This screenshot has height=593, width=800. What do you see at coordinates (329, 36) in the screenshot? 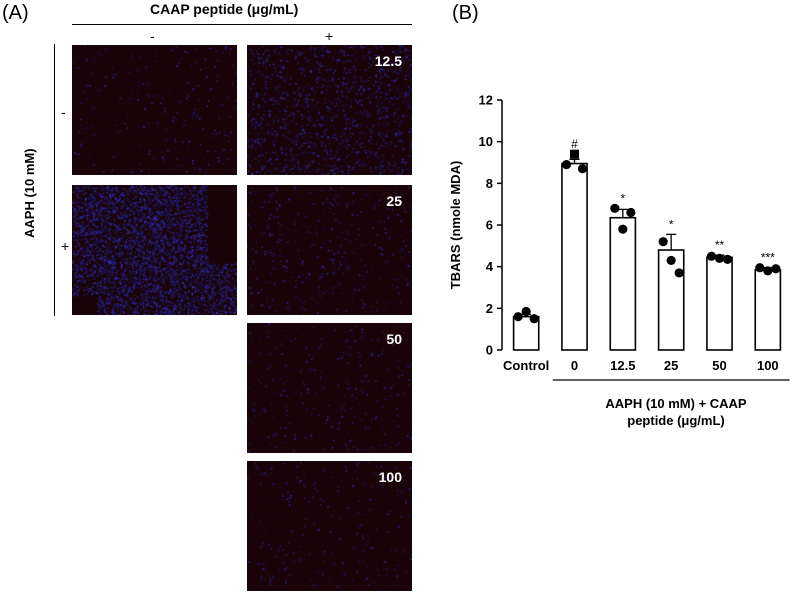
I see `col-plus-label: +` at bounding box center [329, 36].